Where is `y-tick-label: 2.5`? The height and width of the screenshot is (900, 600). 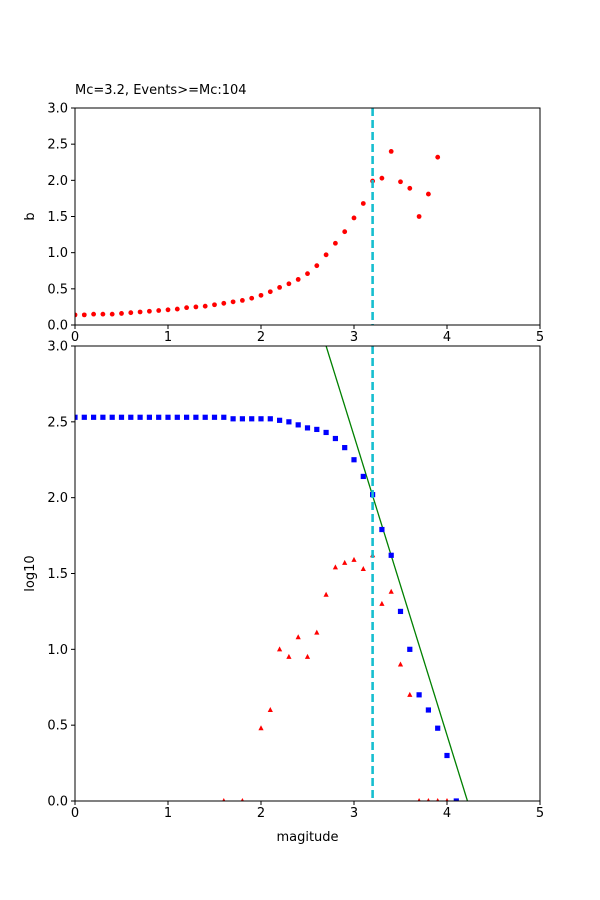
y-tick-label: 2.5 is located at coordinates (57, 422).